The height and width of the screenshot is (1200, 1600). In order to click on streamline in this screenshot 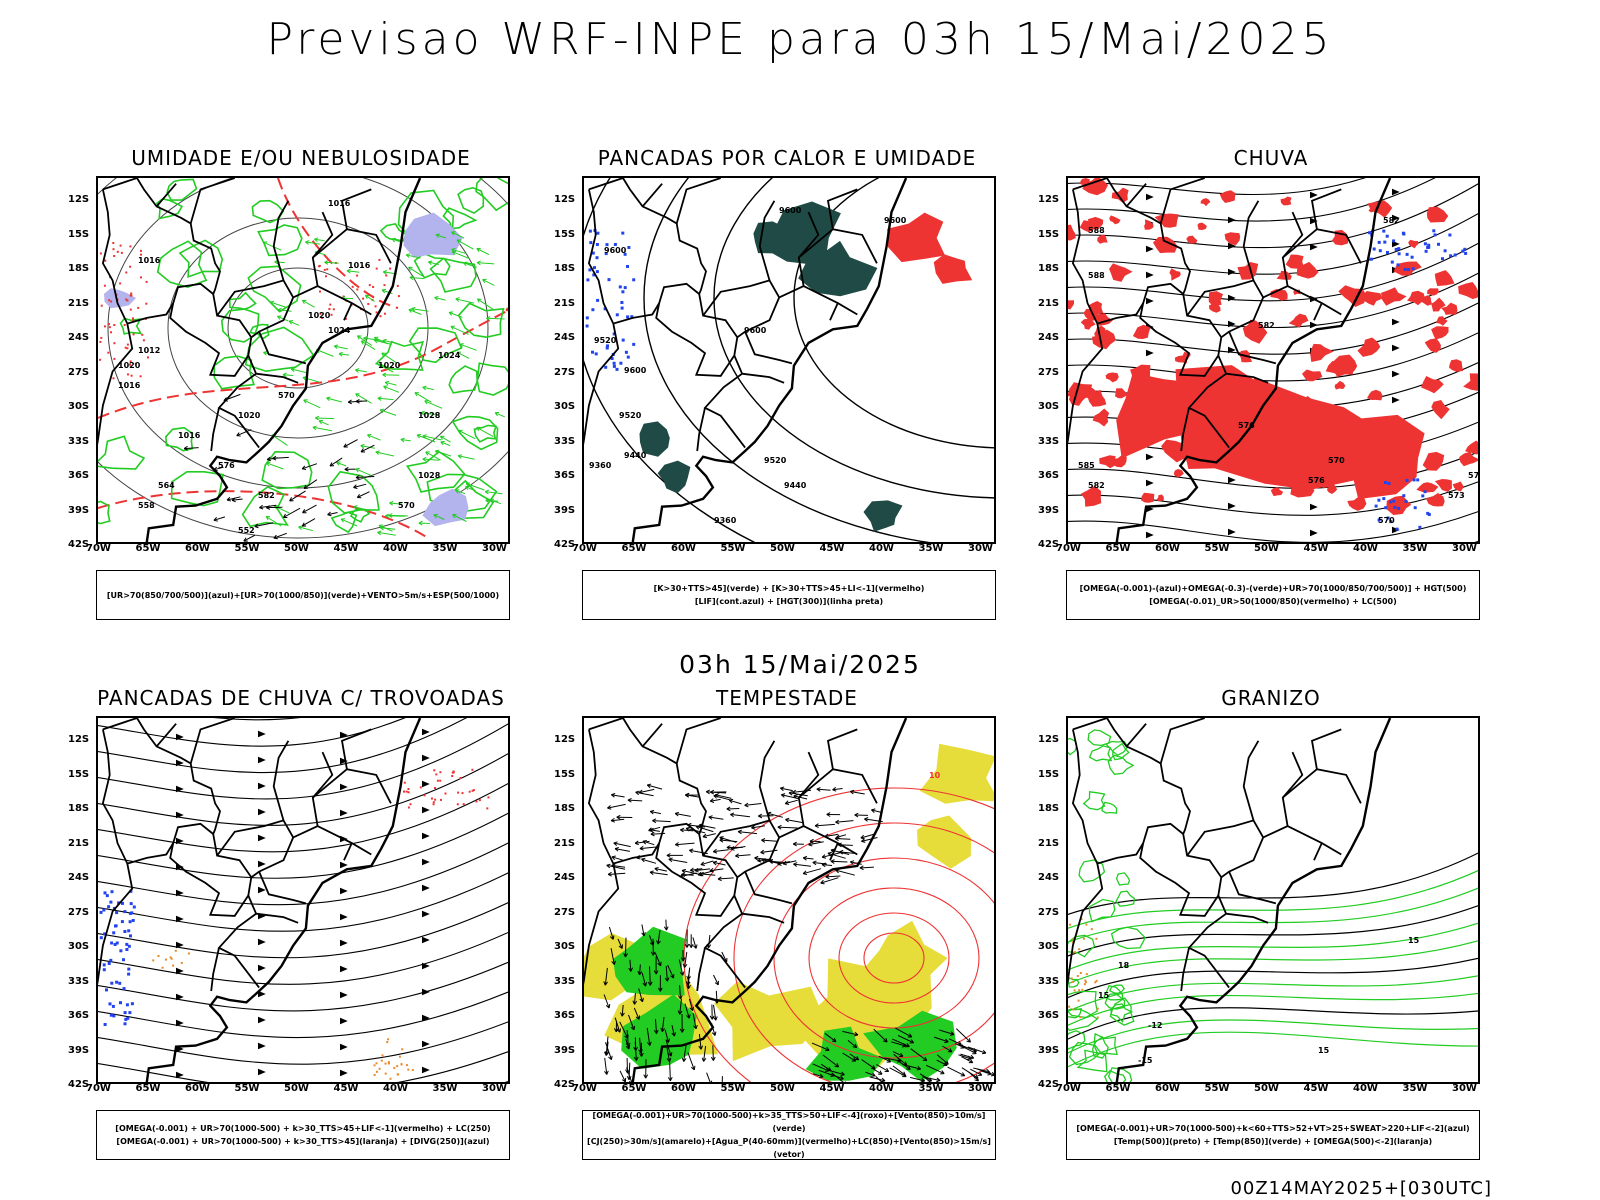, I will do `click(303, 761)`.